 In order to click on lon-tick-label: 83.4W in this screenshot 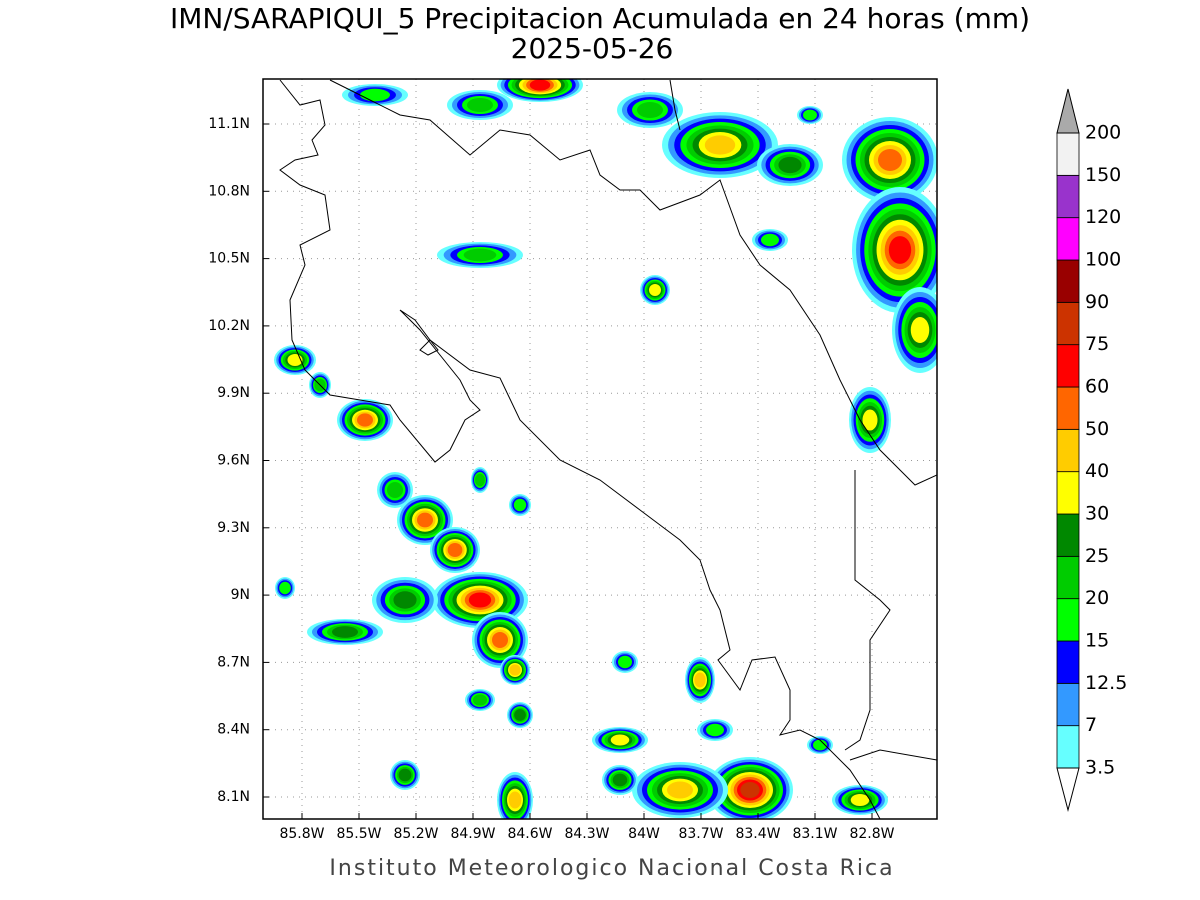, I will do `click(757, 834)`.